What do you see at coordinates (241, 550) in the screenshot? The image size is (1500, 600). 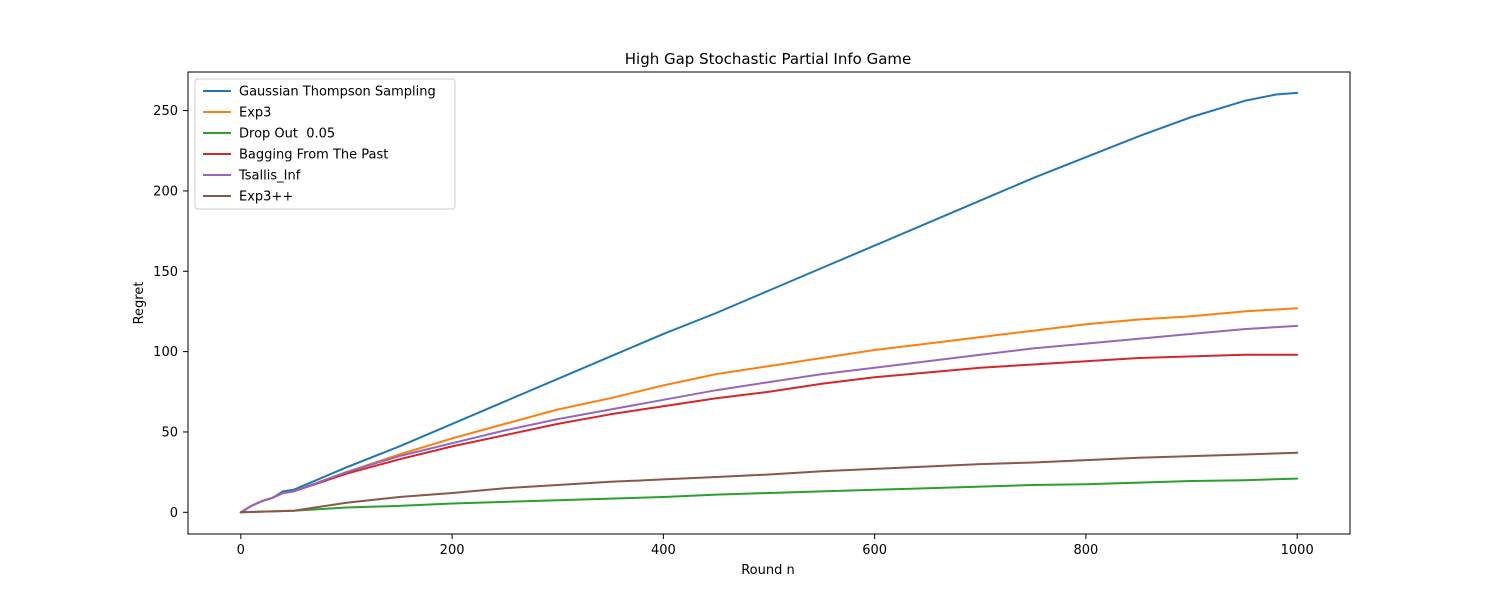 I see `x-tick-label: 0` at bounding box center [241, 550].